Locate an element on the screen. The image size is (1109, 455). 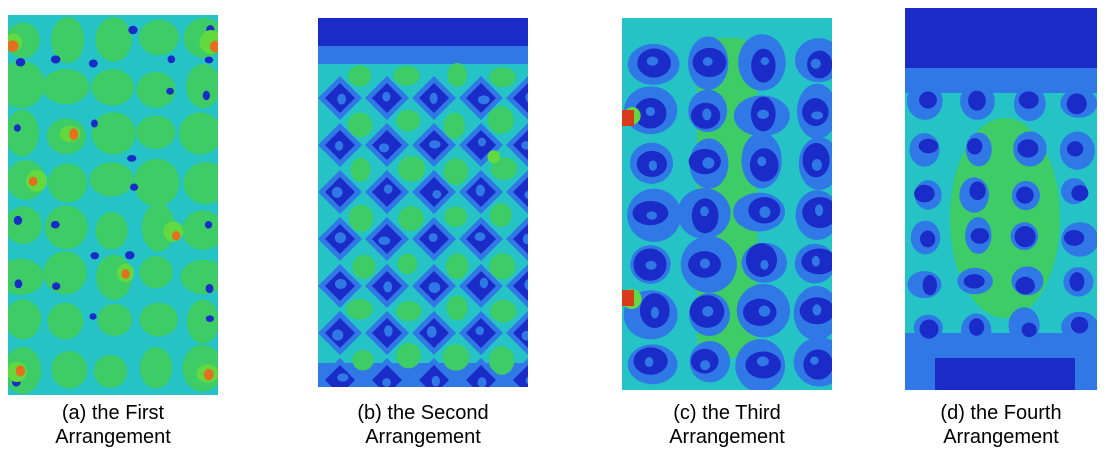
caption: (d) the Fourth Arrangement is located at coordinates (1000, 425).